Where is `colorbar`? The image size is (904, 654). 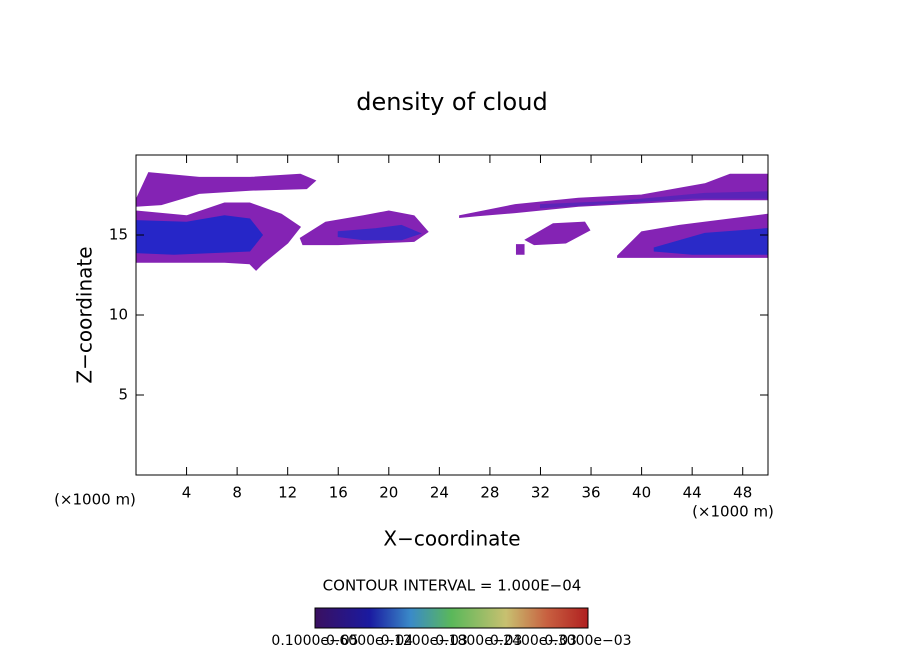
colorbar is located at coordinates (451, 618).